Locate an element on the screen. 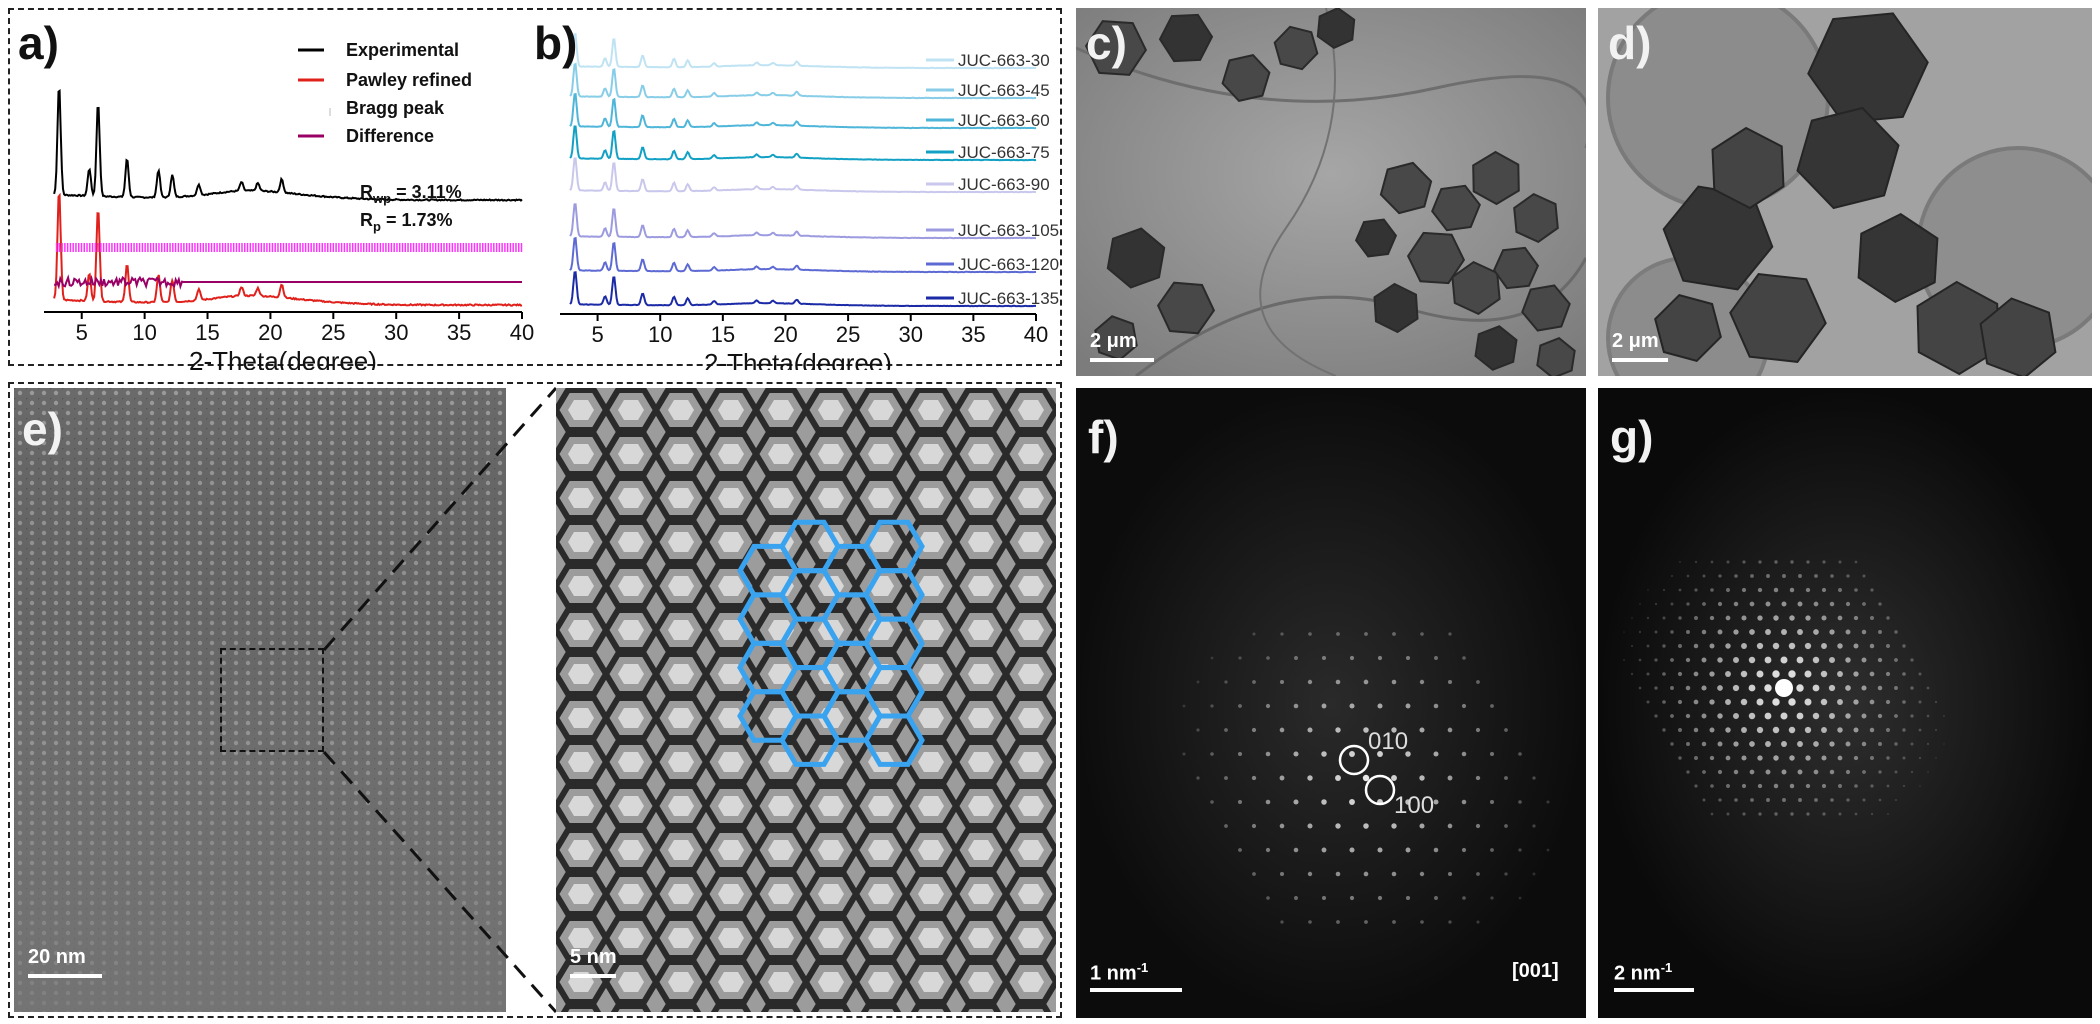 This screenshot has height=1024, width=2100. series-label: JUC-663-45 is located at coordinates (1004, 90).